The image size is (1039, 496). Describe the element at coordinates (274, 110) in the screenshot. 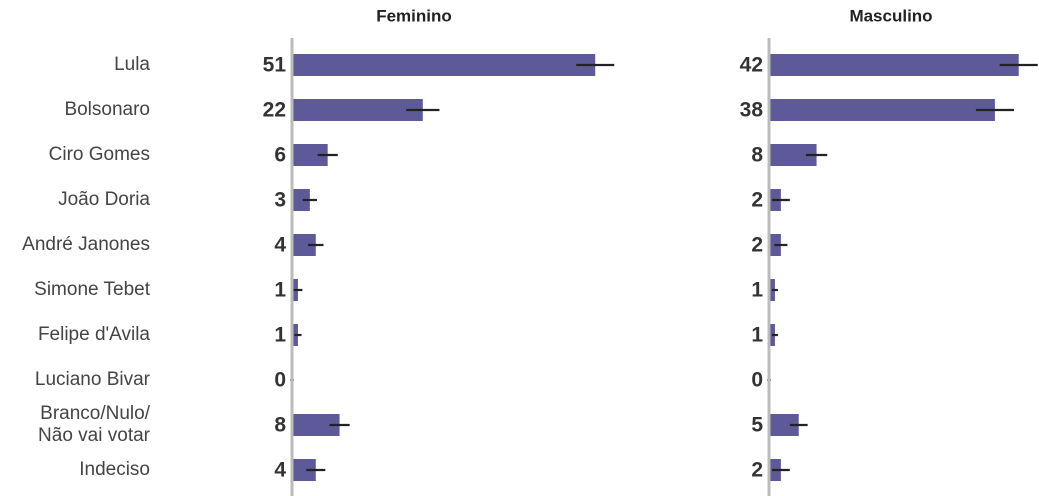

I see `data-label: 22` at that location.